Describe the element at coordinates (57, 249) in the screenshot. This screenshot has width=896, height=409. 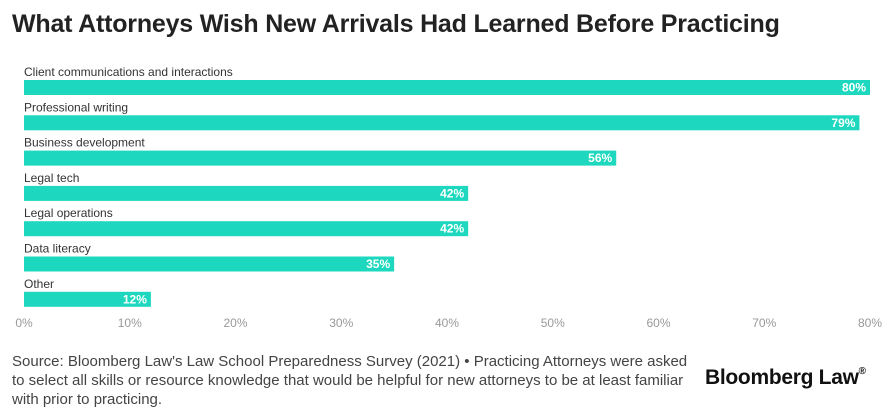
I see `category-label: Data literacy` at that location.